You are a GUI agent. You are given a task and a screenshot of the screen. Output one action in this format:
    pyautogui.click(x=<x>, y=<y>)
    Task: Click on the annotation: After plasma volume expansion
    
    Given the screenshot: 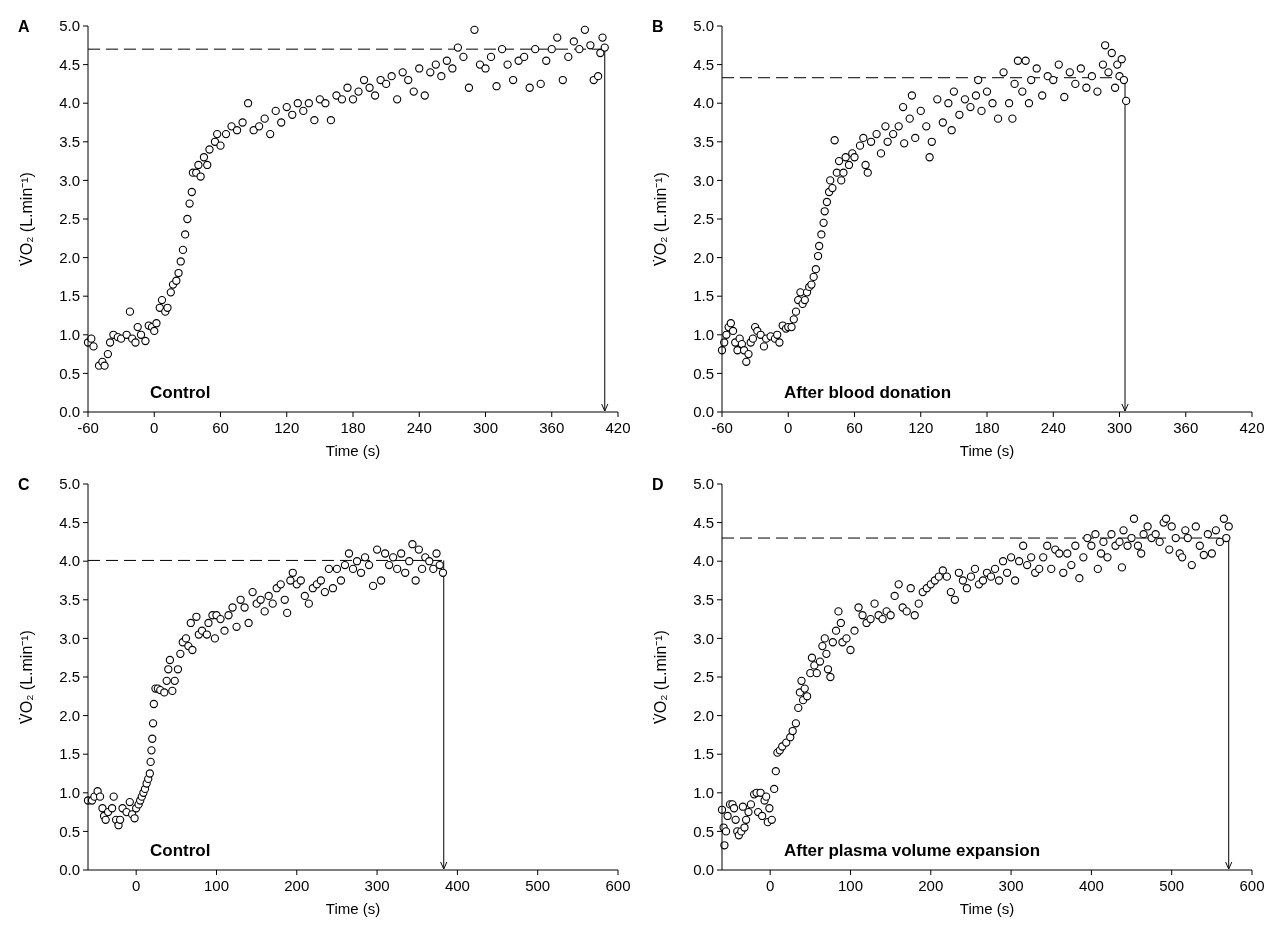 What is the action you would take?
    pyautogui.click(x=912, y=850)
    